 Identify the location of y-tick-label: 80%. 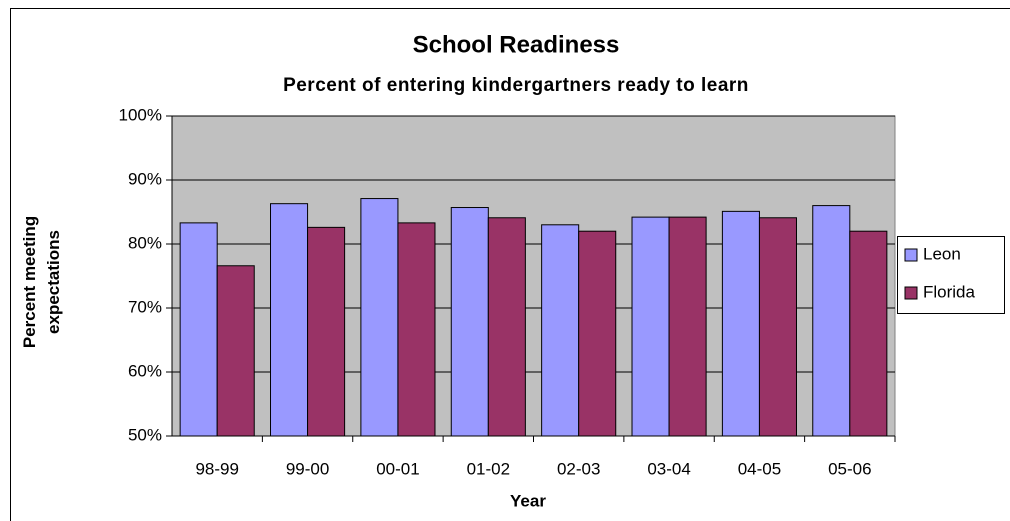
(145, 242).